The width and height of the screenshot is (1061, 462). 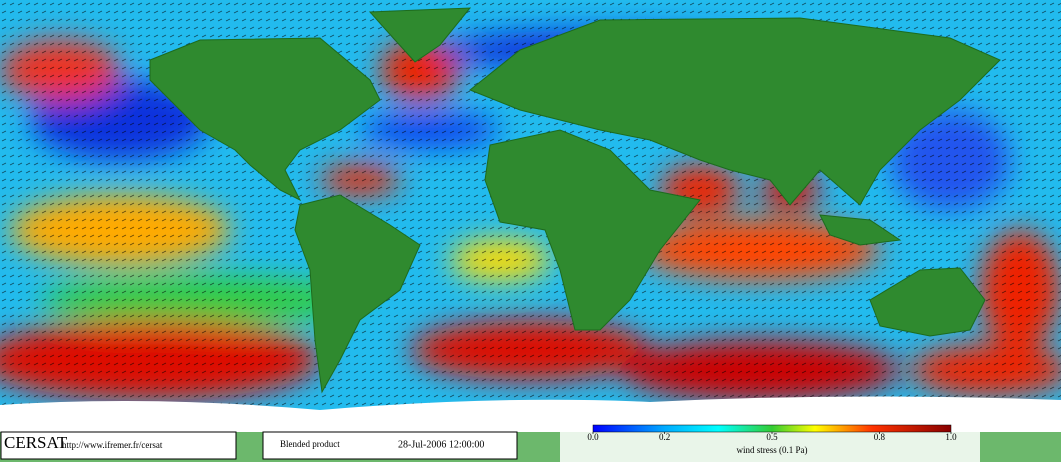 What do you see at coordinates (593, 437) in the screenshot?
I see `colorbar-tick-label: 0.0` at bounding box center [593, 437].